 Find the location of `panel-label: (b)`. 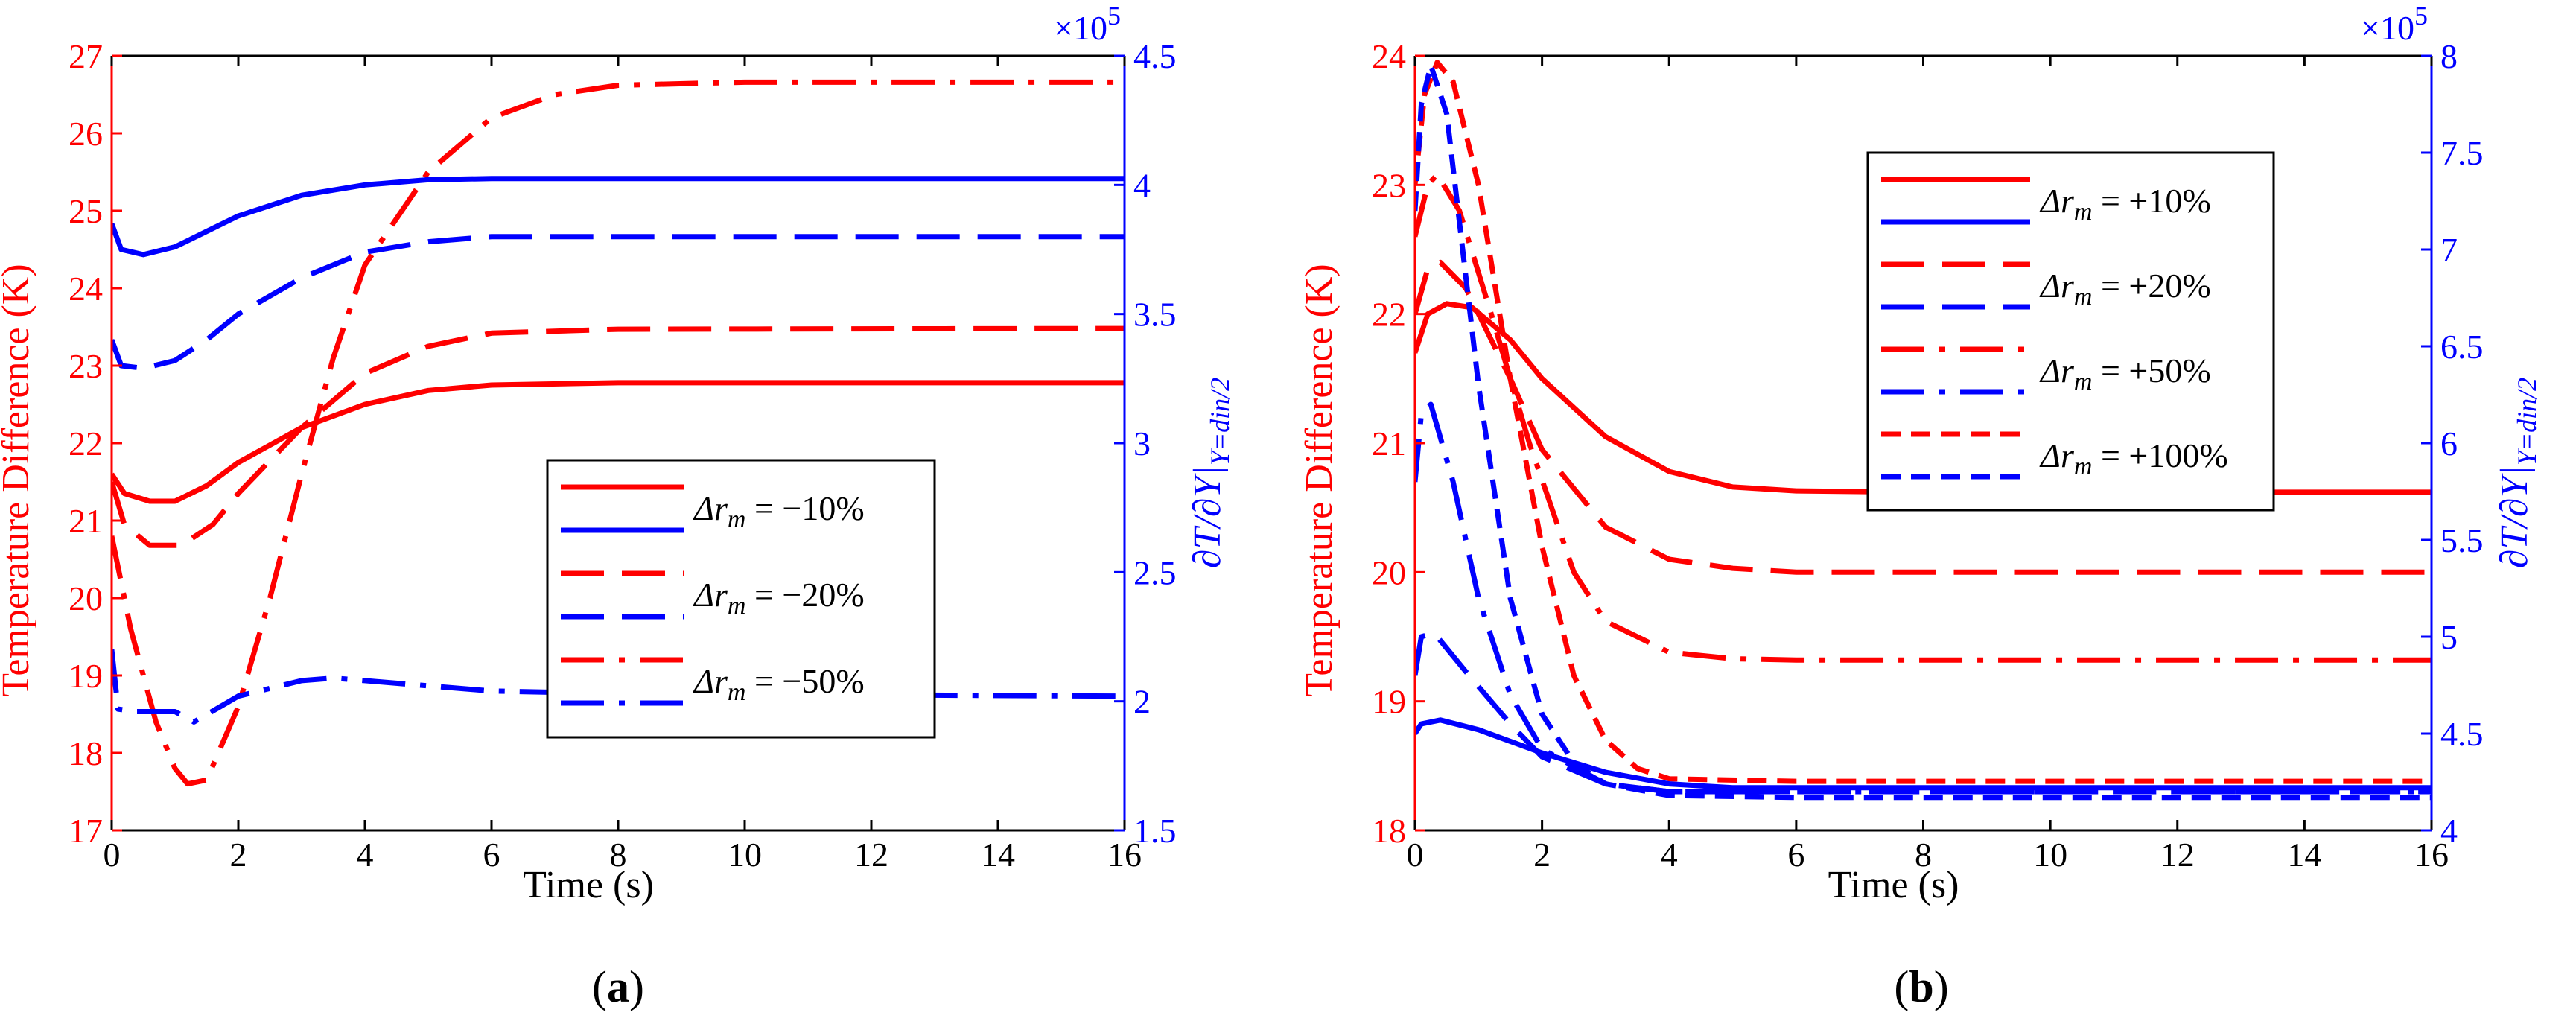

panel-label: (b) is located at coordinates (1921, 987).